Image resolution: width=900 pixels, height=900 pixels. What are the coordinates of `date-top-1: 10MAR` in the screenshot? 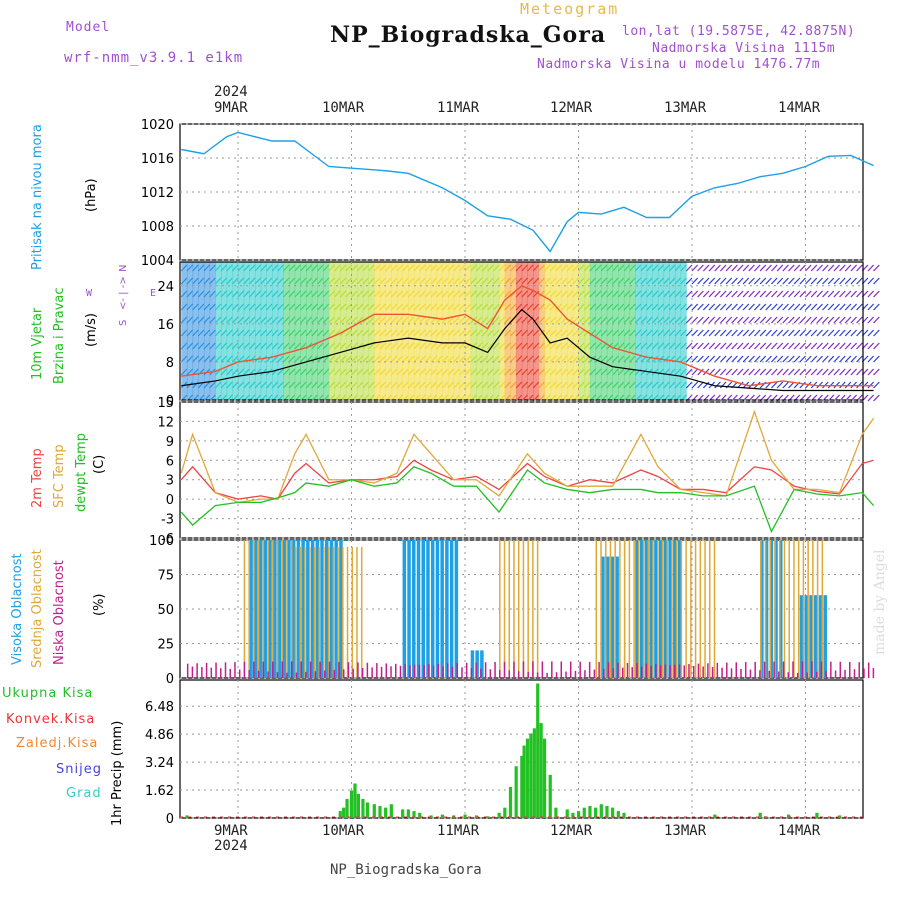 It's located at (343, 108).